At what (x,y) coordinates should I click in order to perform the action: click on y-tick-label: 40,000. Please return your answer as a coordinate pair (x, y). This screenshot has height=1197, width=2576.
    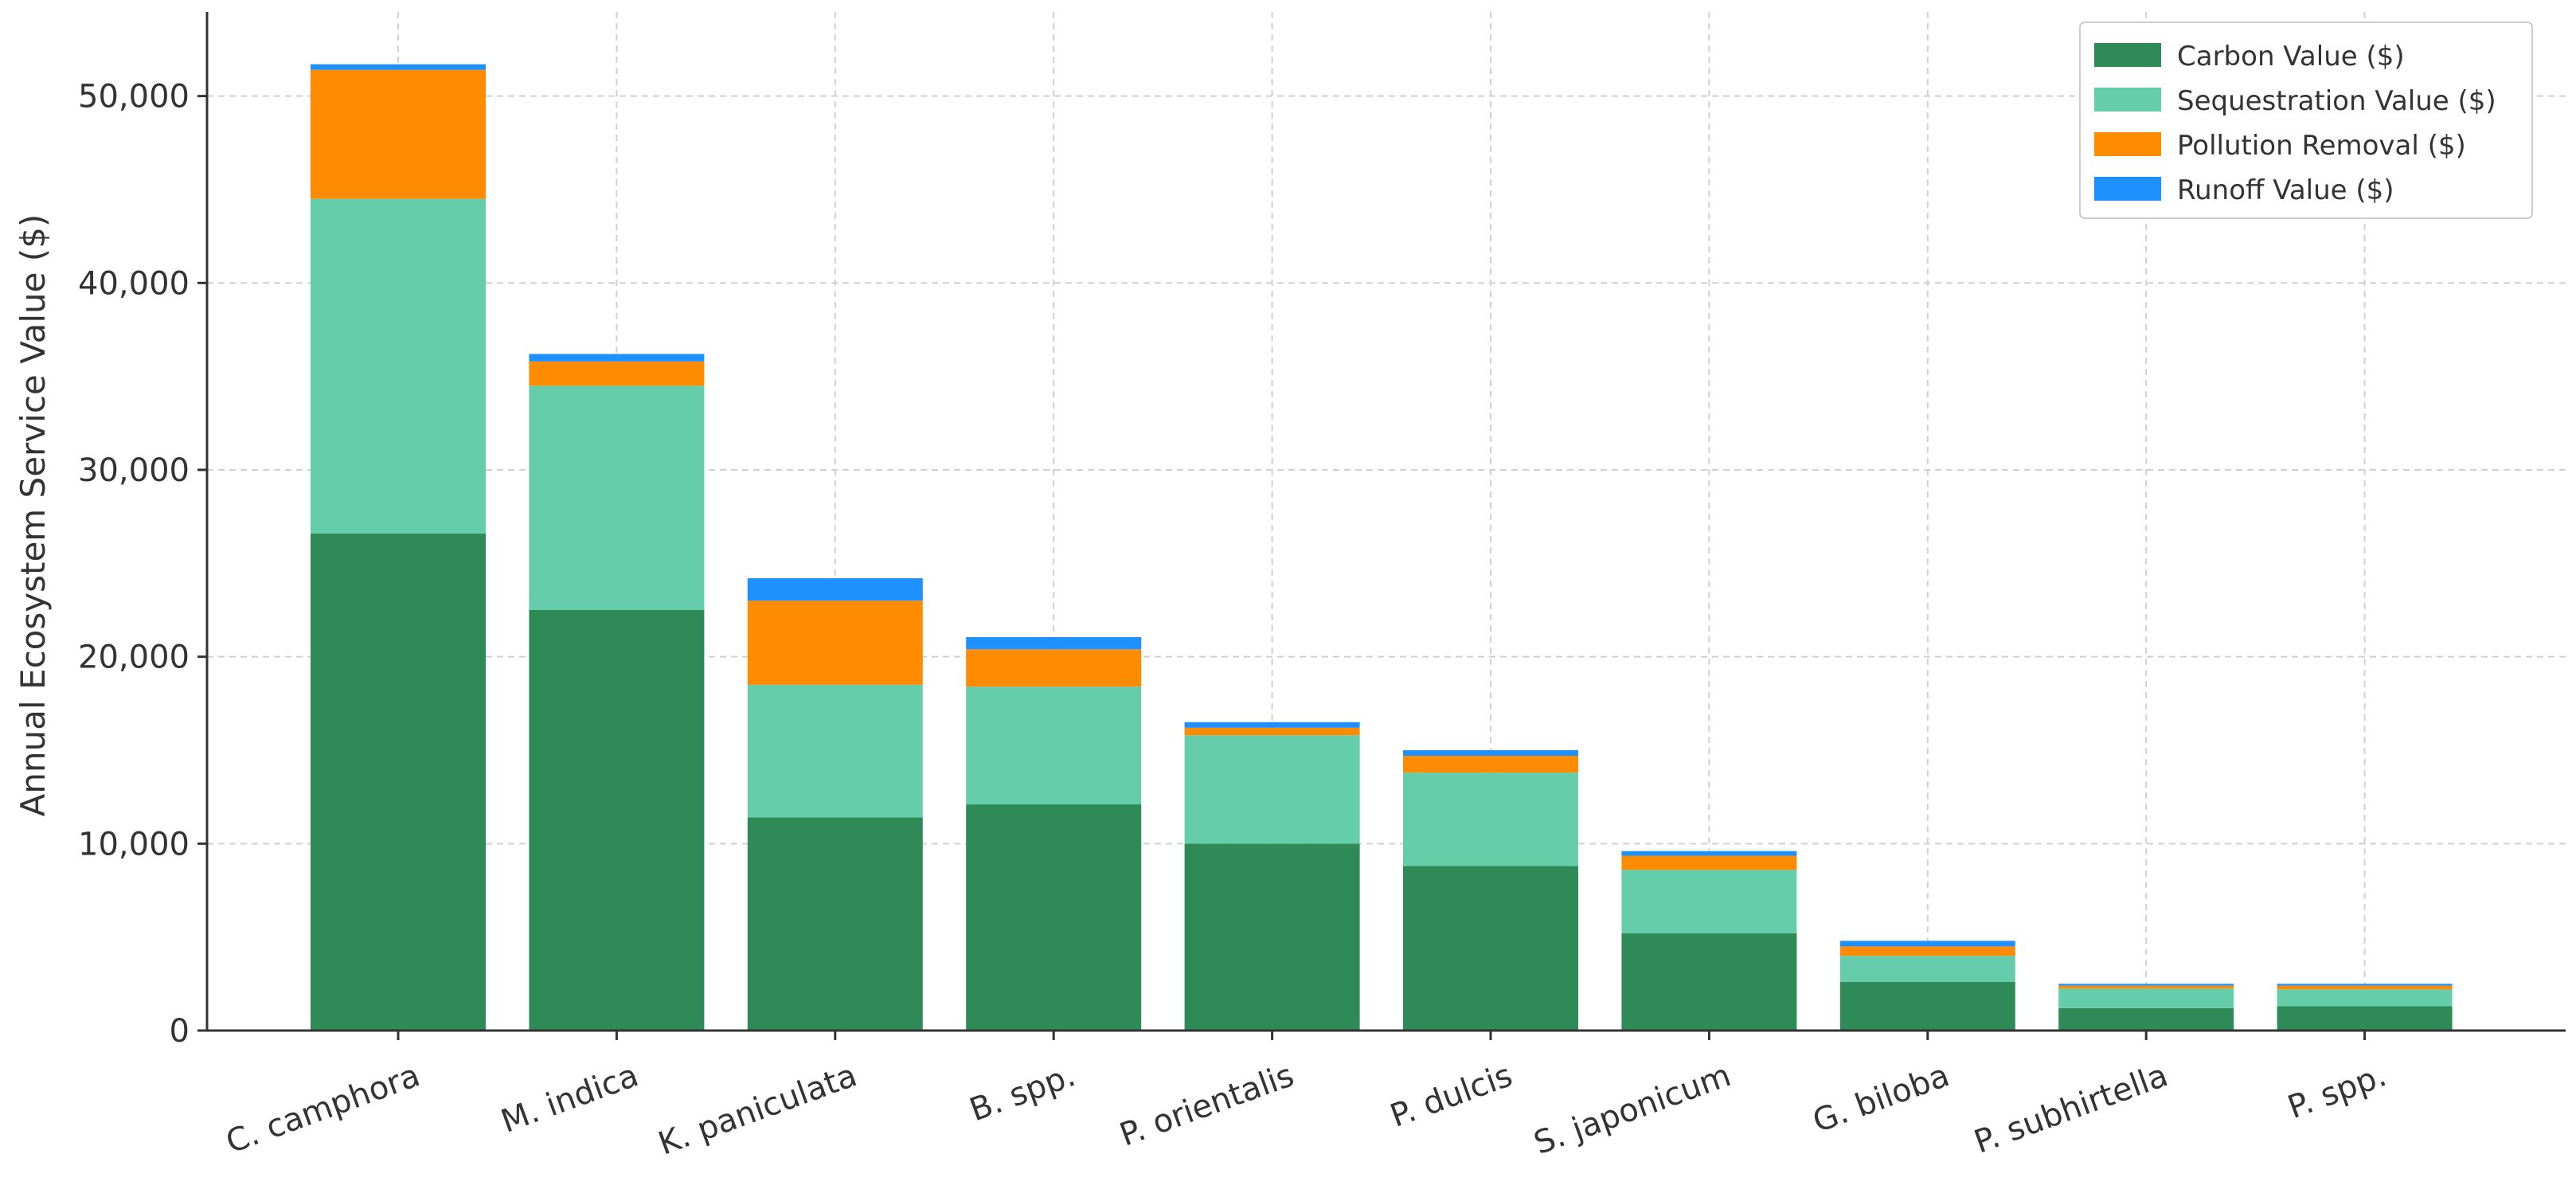
    Looking at the image, I should click on (134, 283).